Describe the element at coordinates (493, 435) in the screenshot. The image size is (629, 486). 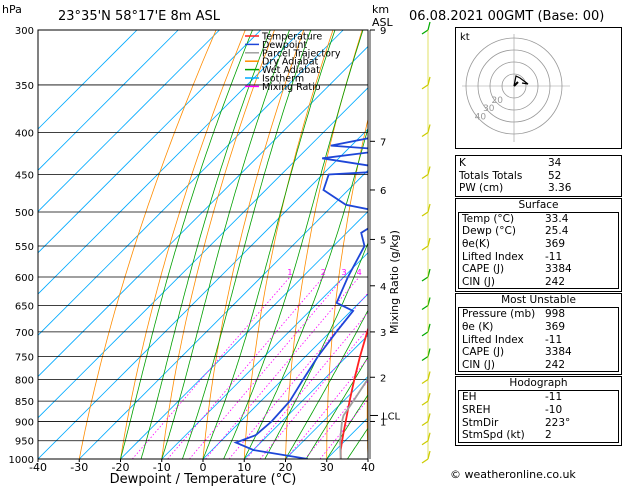
I see `hodograph-row-label: StmSpd (kt)` at that location.